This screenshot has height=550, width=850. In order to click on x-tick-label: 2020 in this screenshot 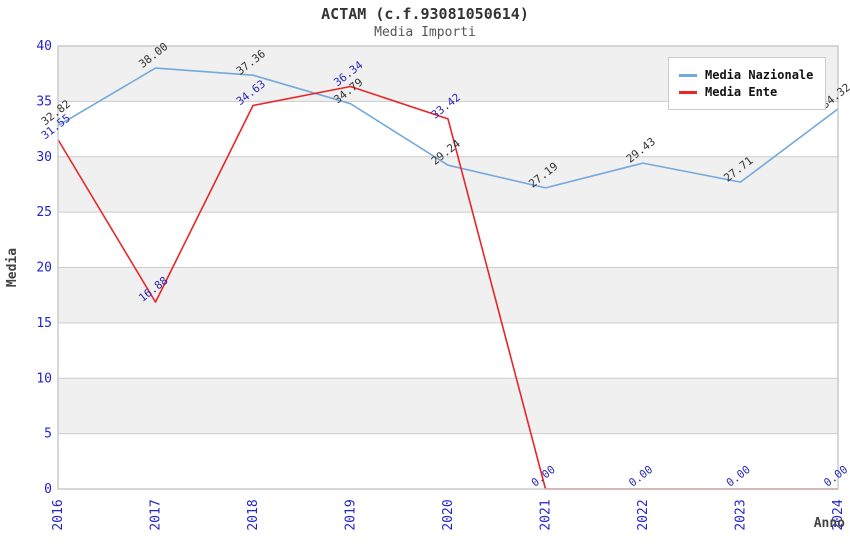, I will do `click(448, 514)`.